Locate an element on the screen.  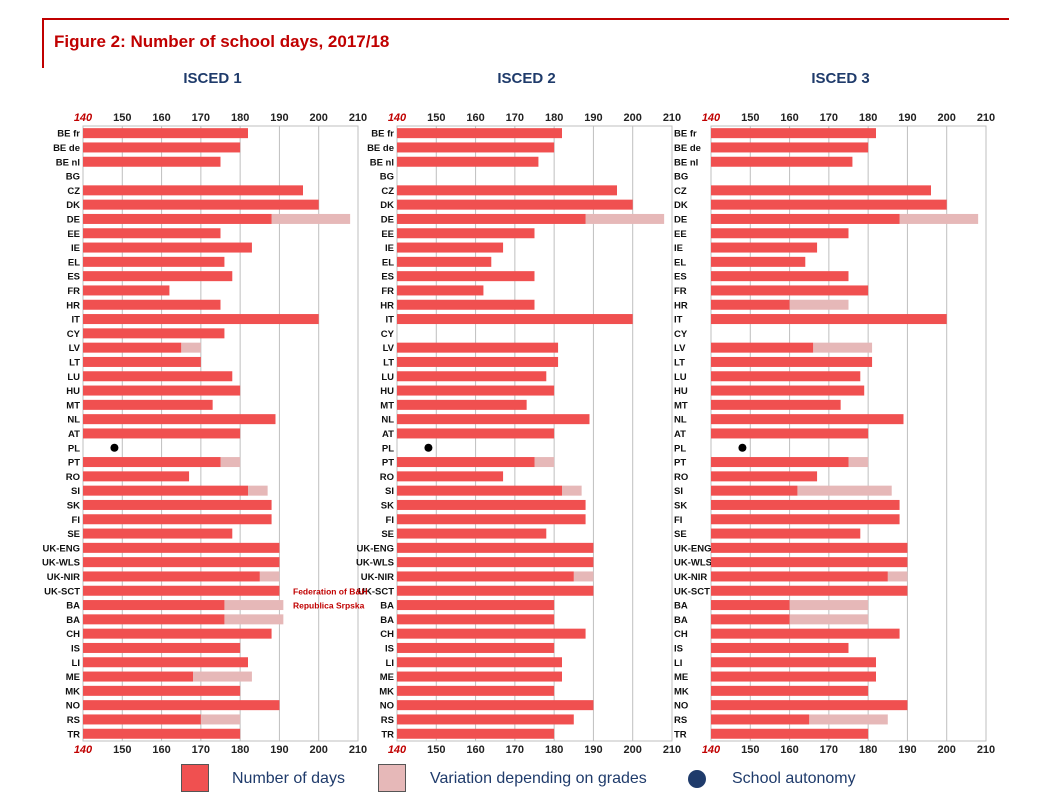
figure-title: Figure 2: Number of school days, 2017/18 is located at coordinates (222, 41).